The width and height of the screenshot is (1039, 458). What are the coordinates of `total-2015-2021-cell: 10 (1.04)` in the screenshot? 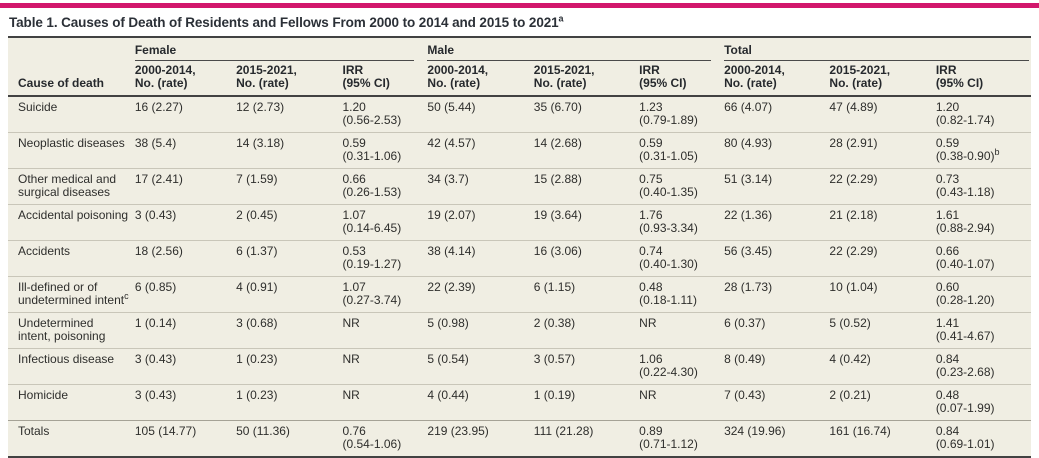 It's located at (882, 294).